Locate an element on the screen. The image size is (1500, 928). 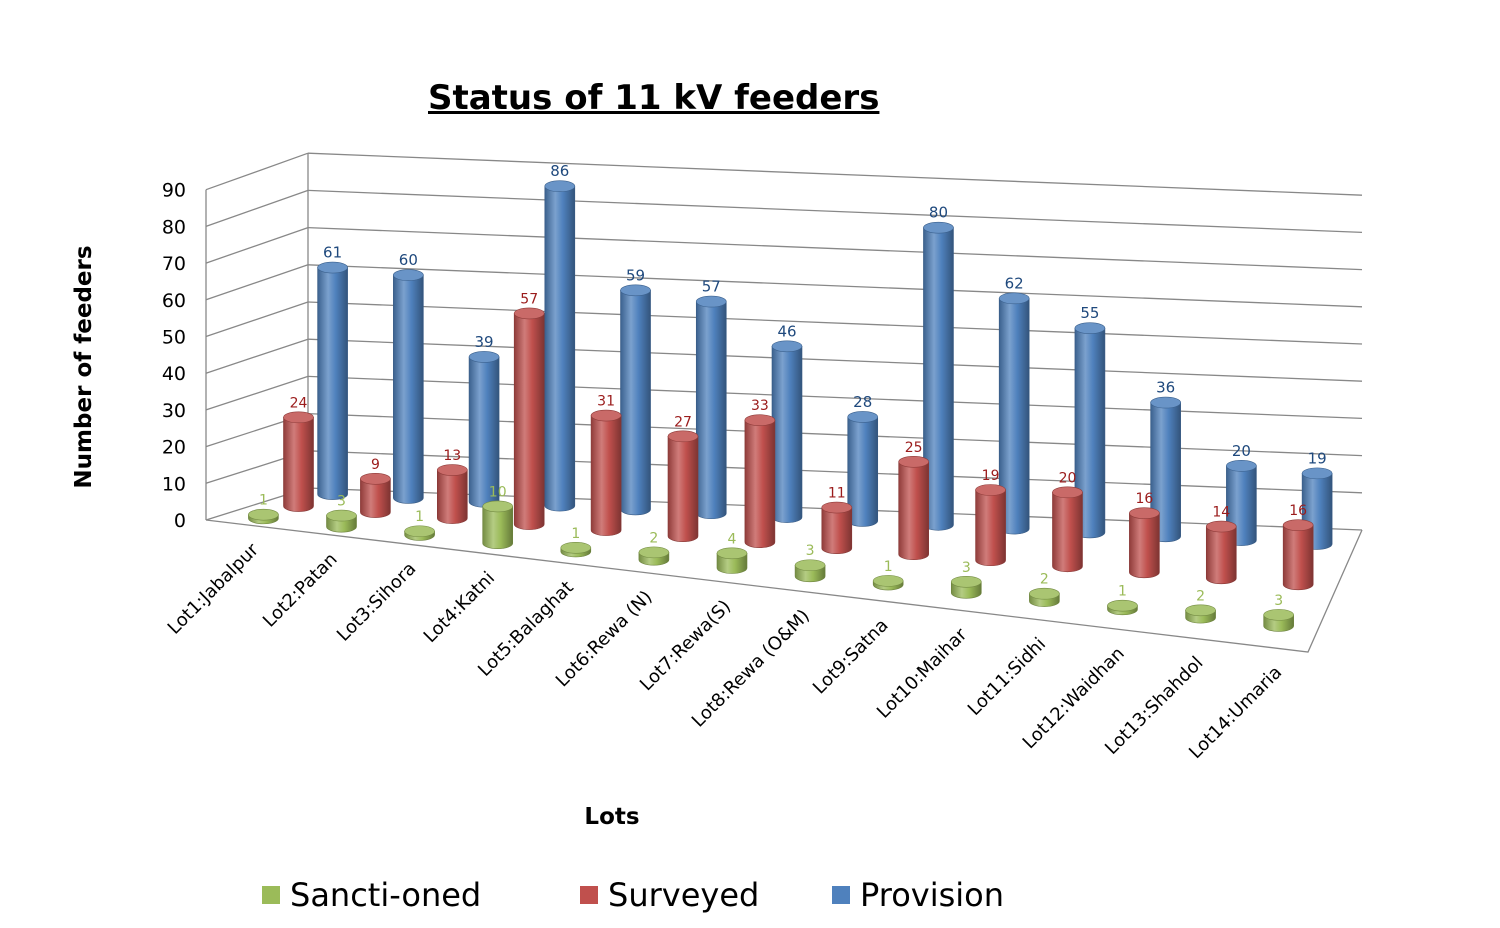
legend: Sancti-oned Surveyed Provision is located at coordinates (692, 896).